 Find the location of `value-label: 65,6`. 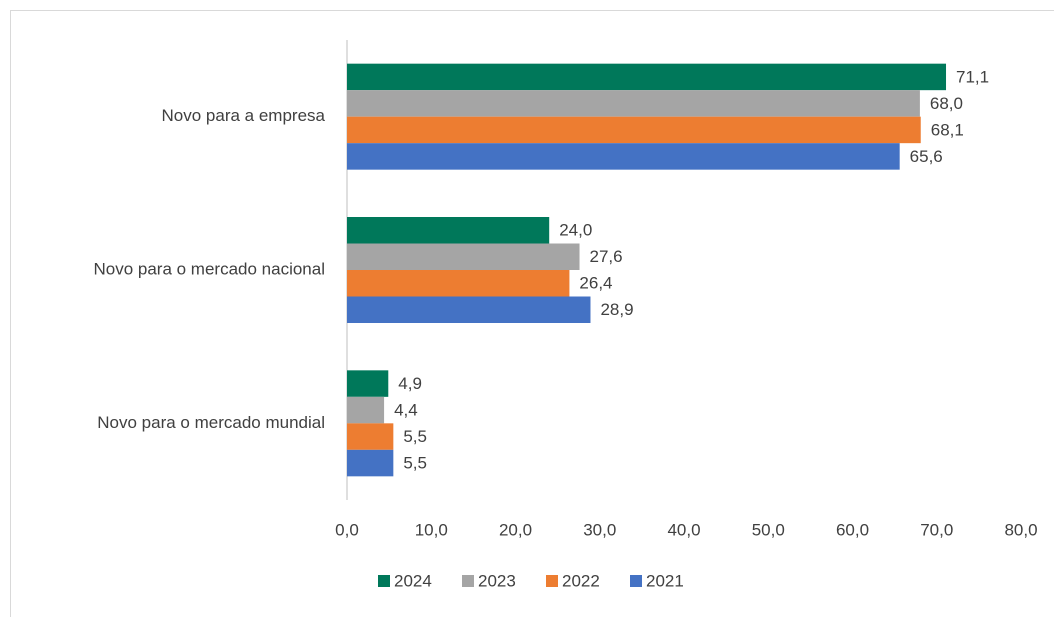

value-label: 65,6 is located at coordinates (926, 156).